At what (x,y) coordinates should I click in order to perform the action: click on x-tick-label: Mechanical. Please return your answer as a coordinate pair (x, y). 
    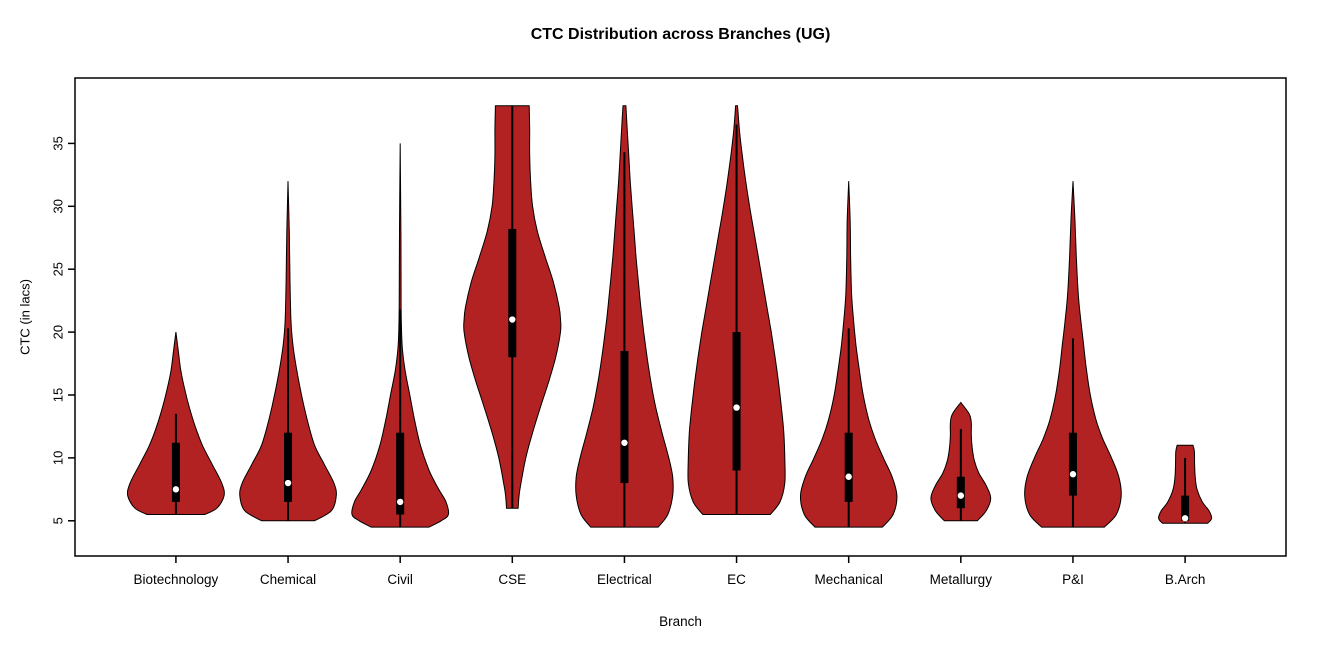
    Looking at the image, I should click on (849, 579).